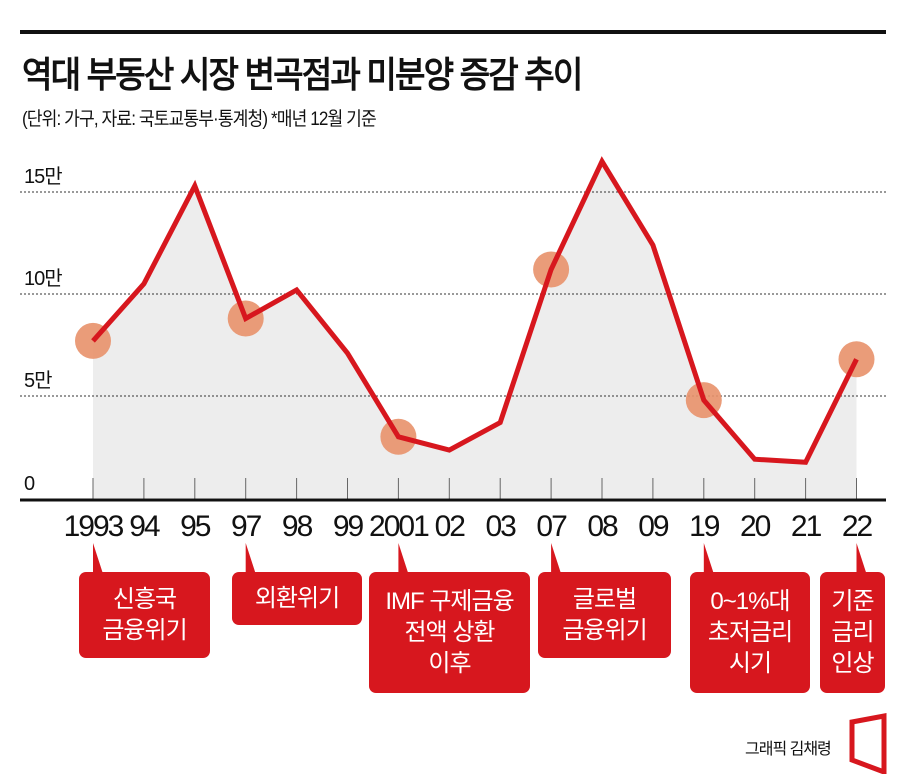 Image resolution: width=901 pixels, height=774 pixels. What do you see at coordinates (453, 32) in the screenshot?
I see `top-rule` at bounding box center [453, 32].